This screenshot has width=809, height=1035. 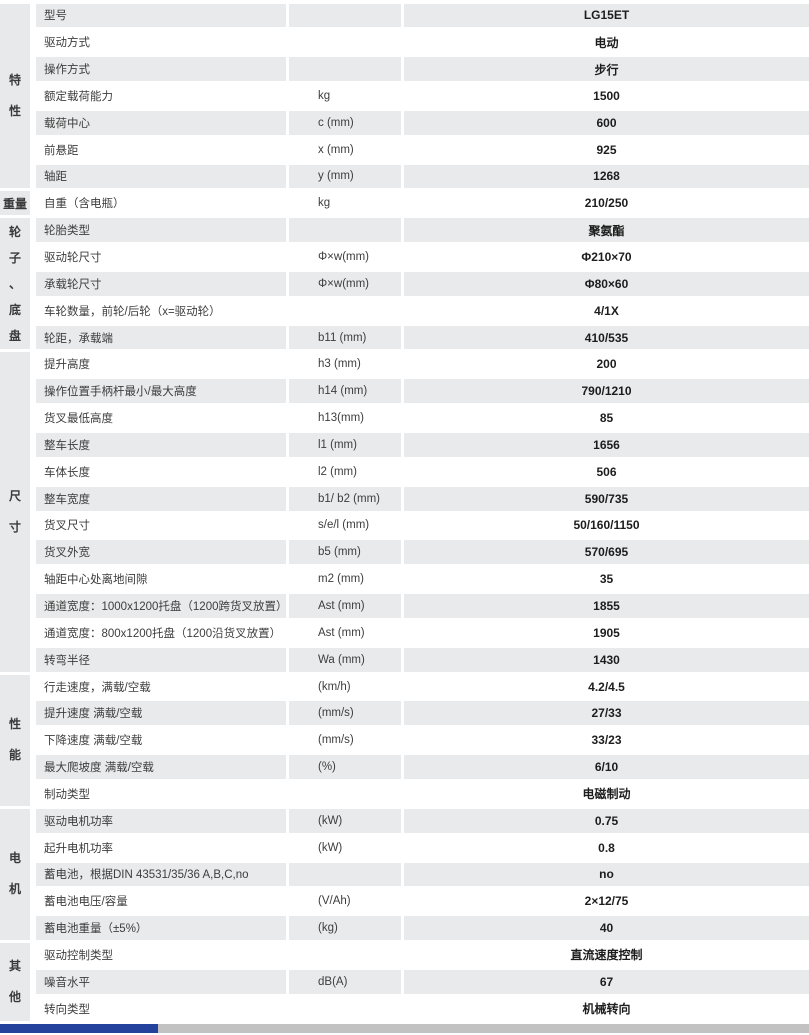 I want to click on category-char: 盘, so click(x=14, y=335).